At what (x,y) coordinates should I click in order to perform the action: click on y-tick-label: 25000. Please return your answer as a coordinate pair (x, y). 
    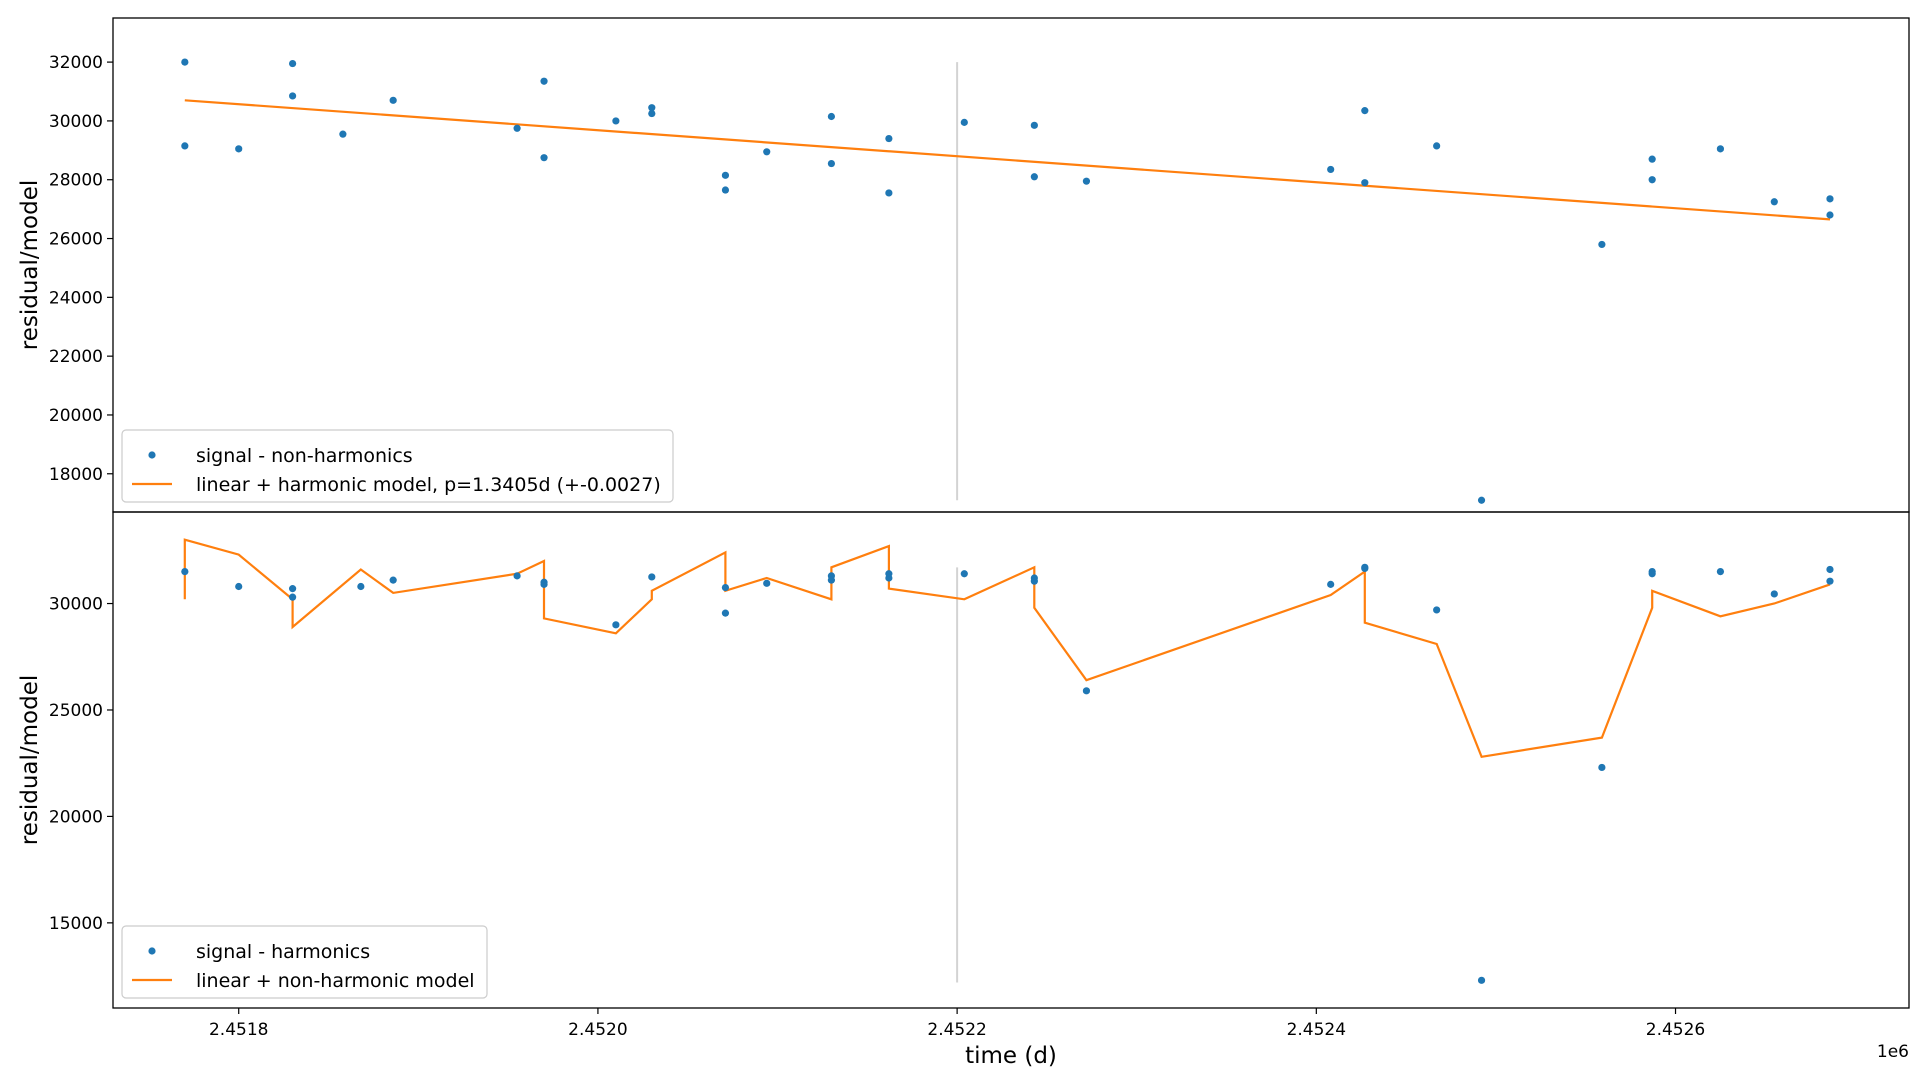
    Looking at the image, I should click on (76, 711).